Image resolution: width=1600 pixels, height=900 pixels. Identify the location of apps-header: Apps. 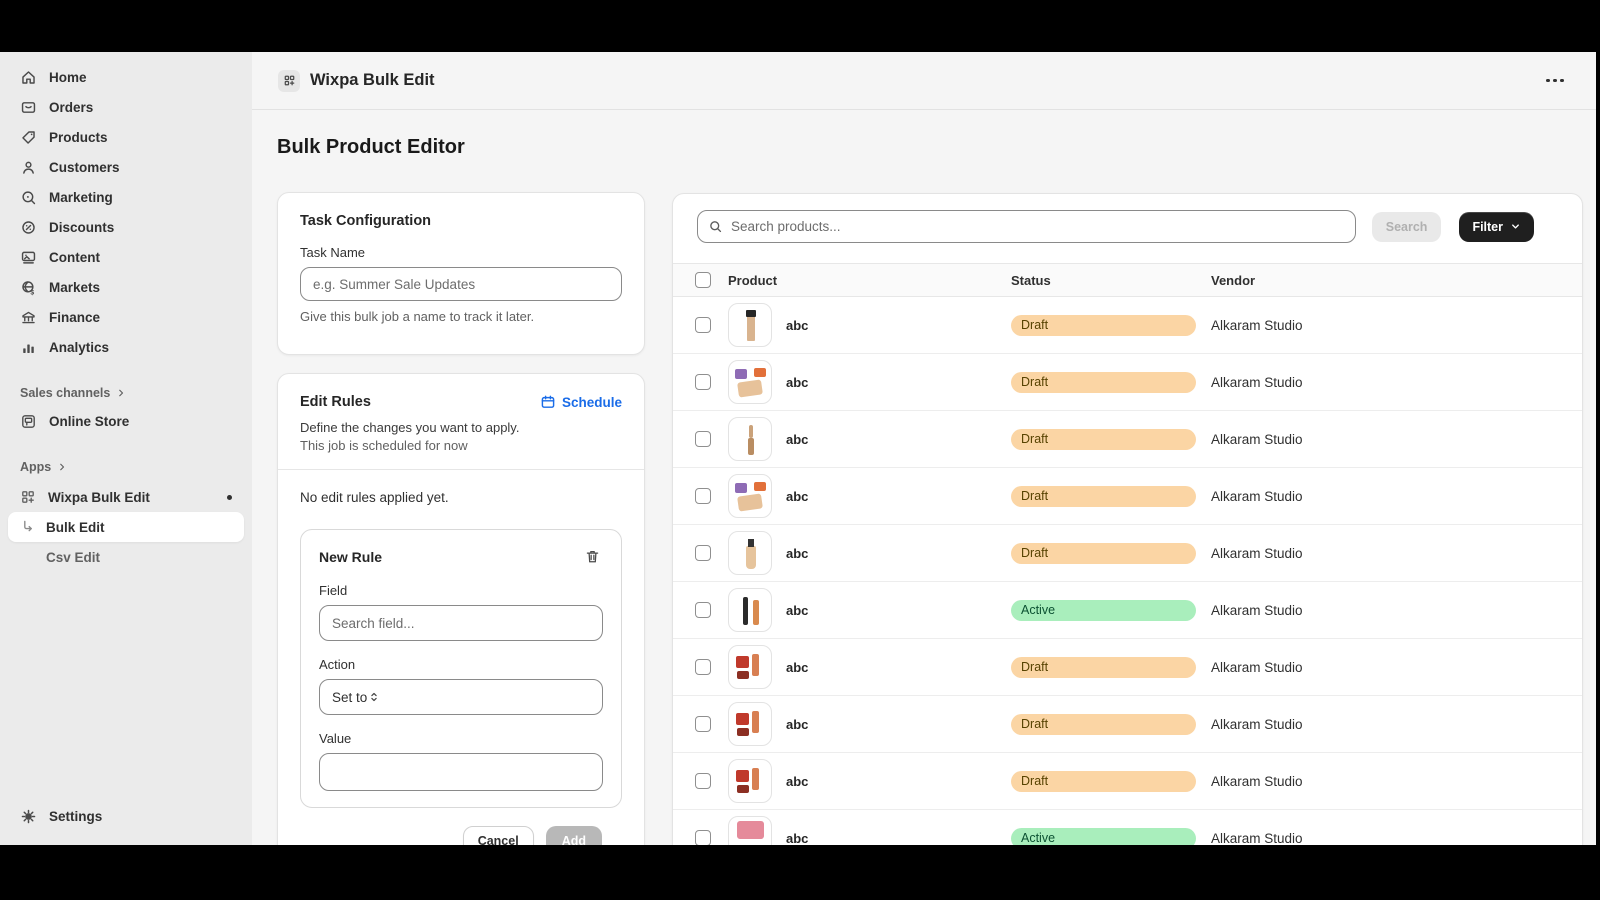
(126, 467).